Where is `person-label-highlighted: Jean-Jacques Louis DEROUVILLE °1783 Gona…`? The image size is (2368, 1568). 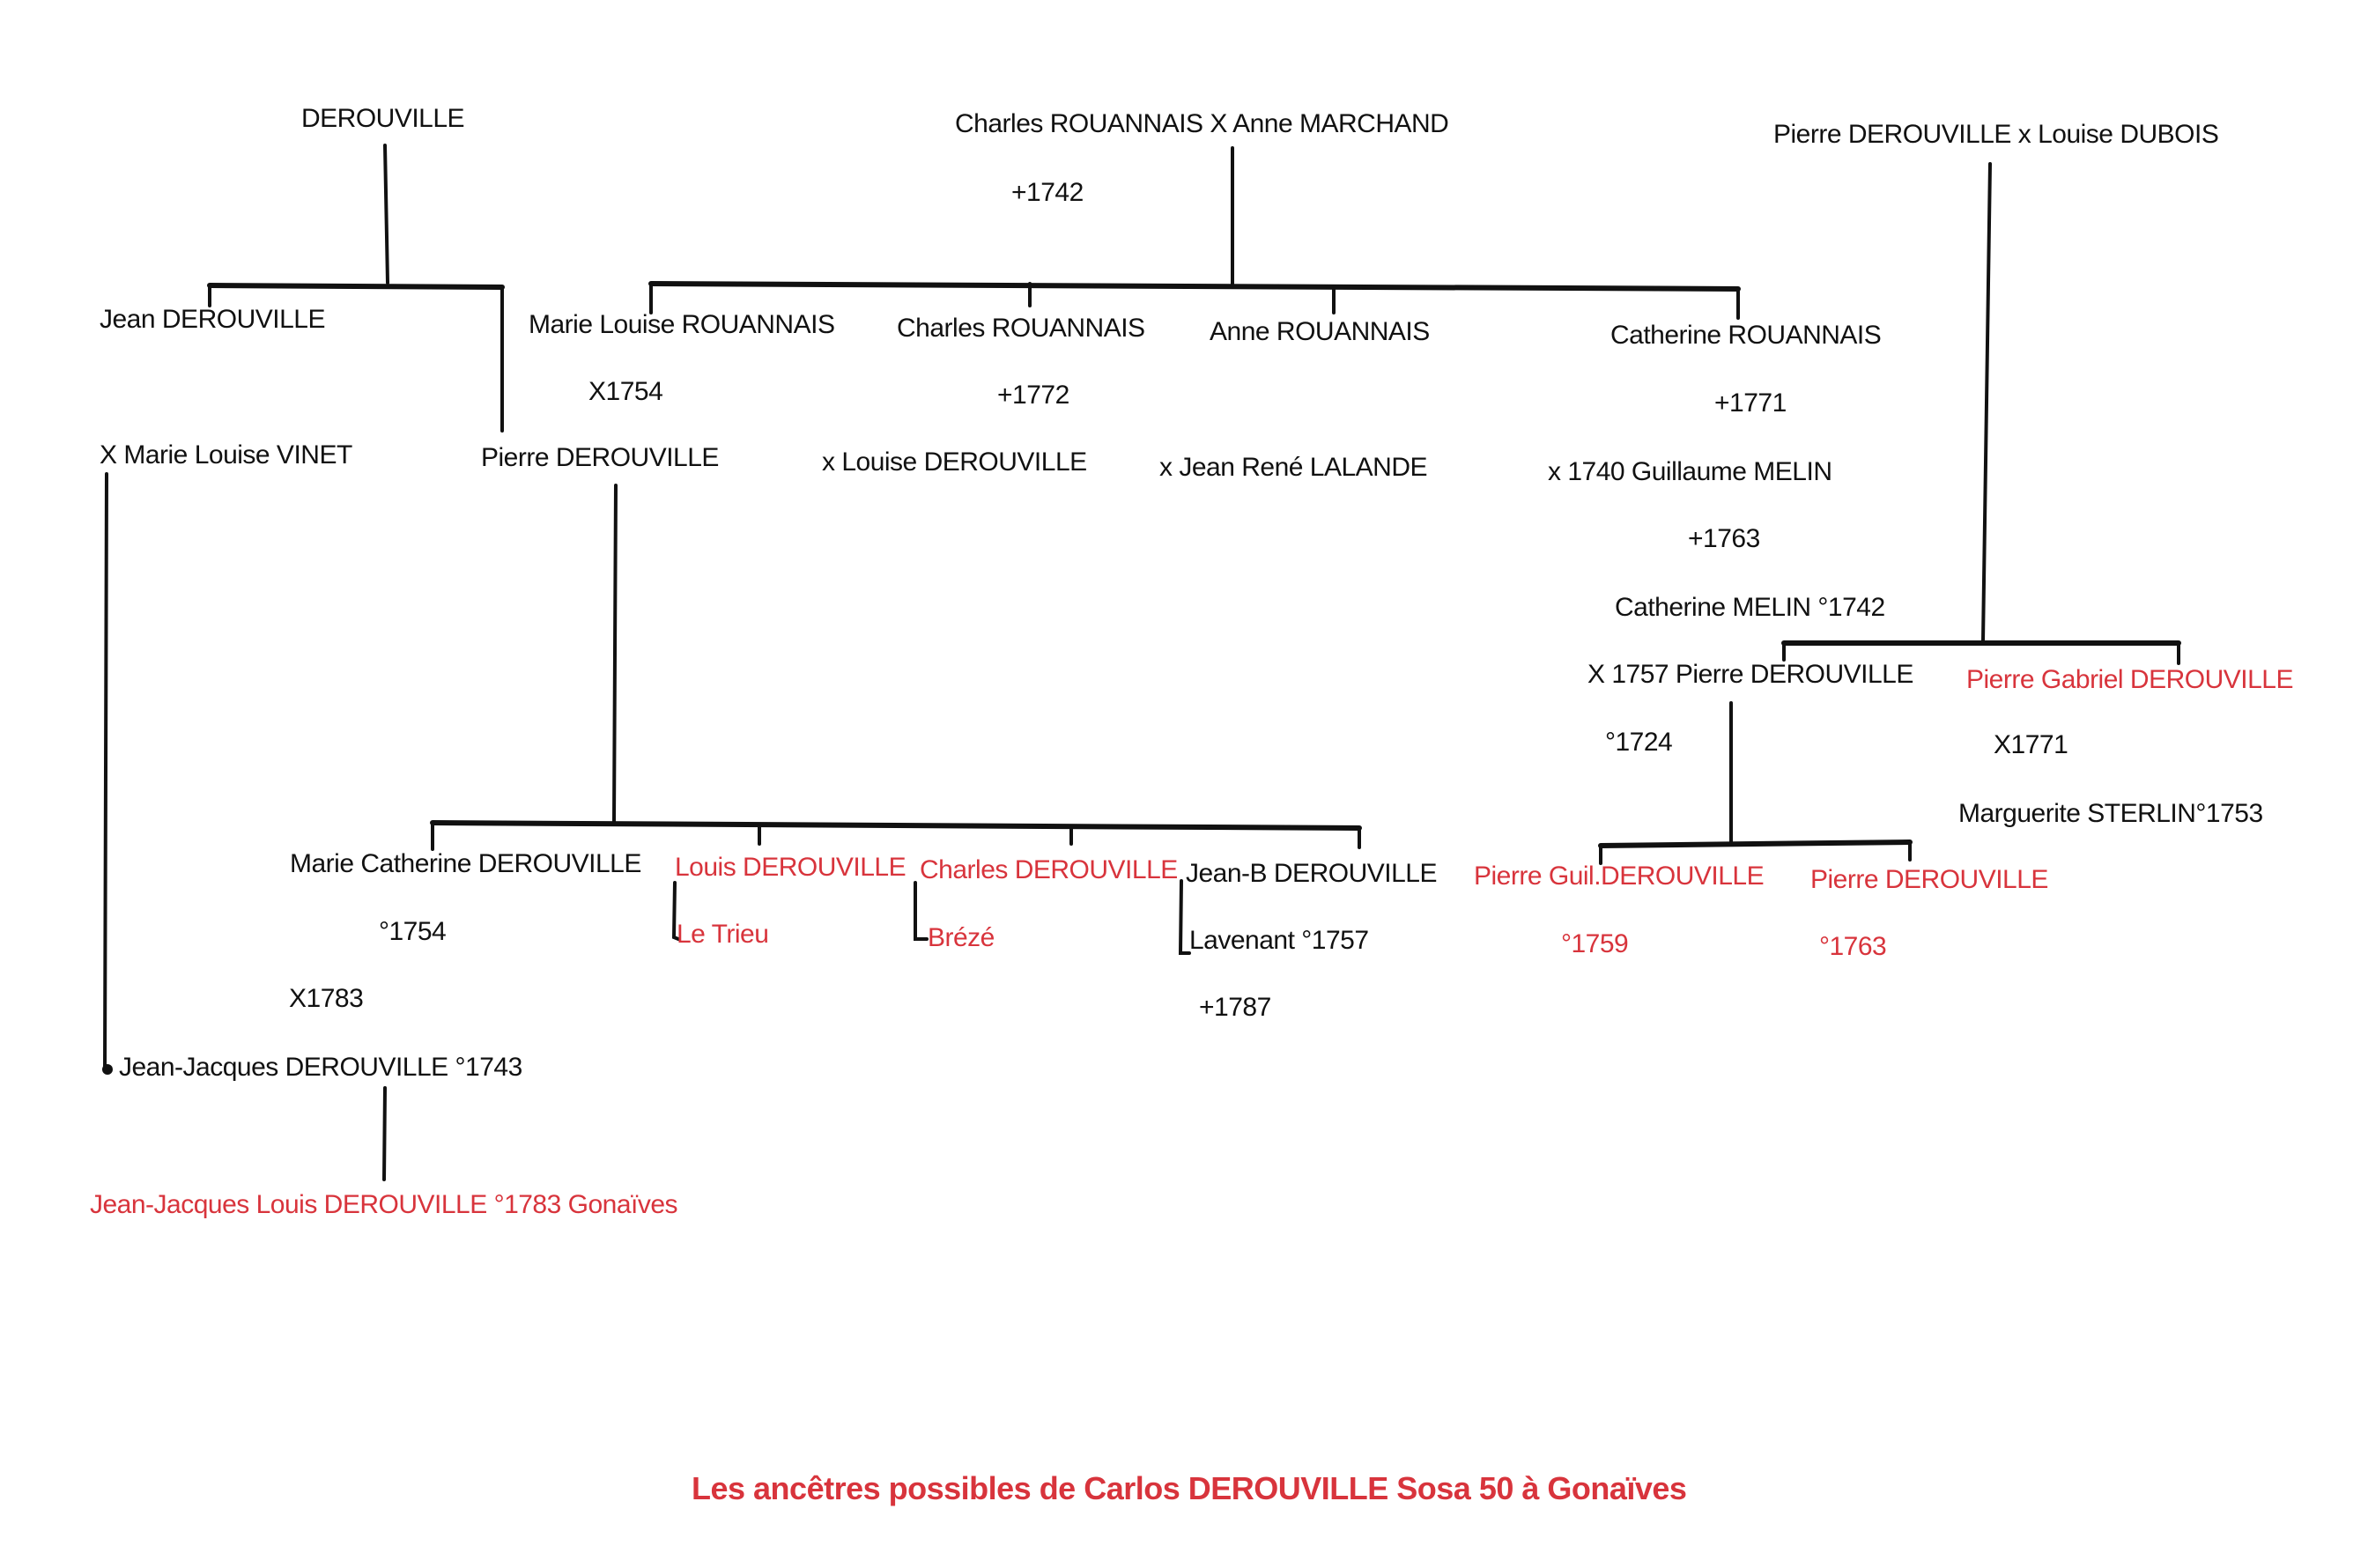 person-label-highlighted: Jean-Jacques Louis DEROUVILLE °1783 Gona… is located at coordinates (384, 1204).